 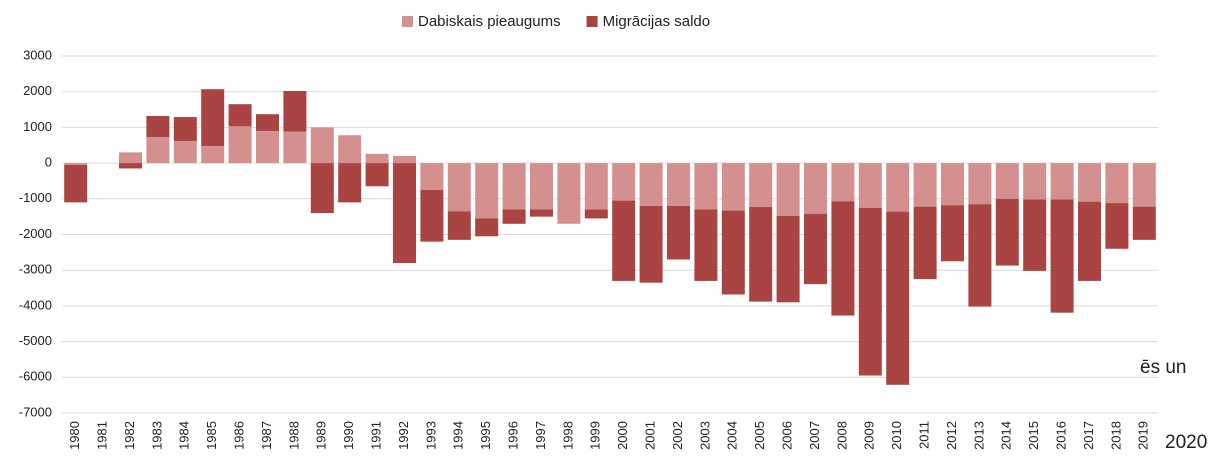 I want to click on x-tick-label: 2017, so click(x=1088, y=435).